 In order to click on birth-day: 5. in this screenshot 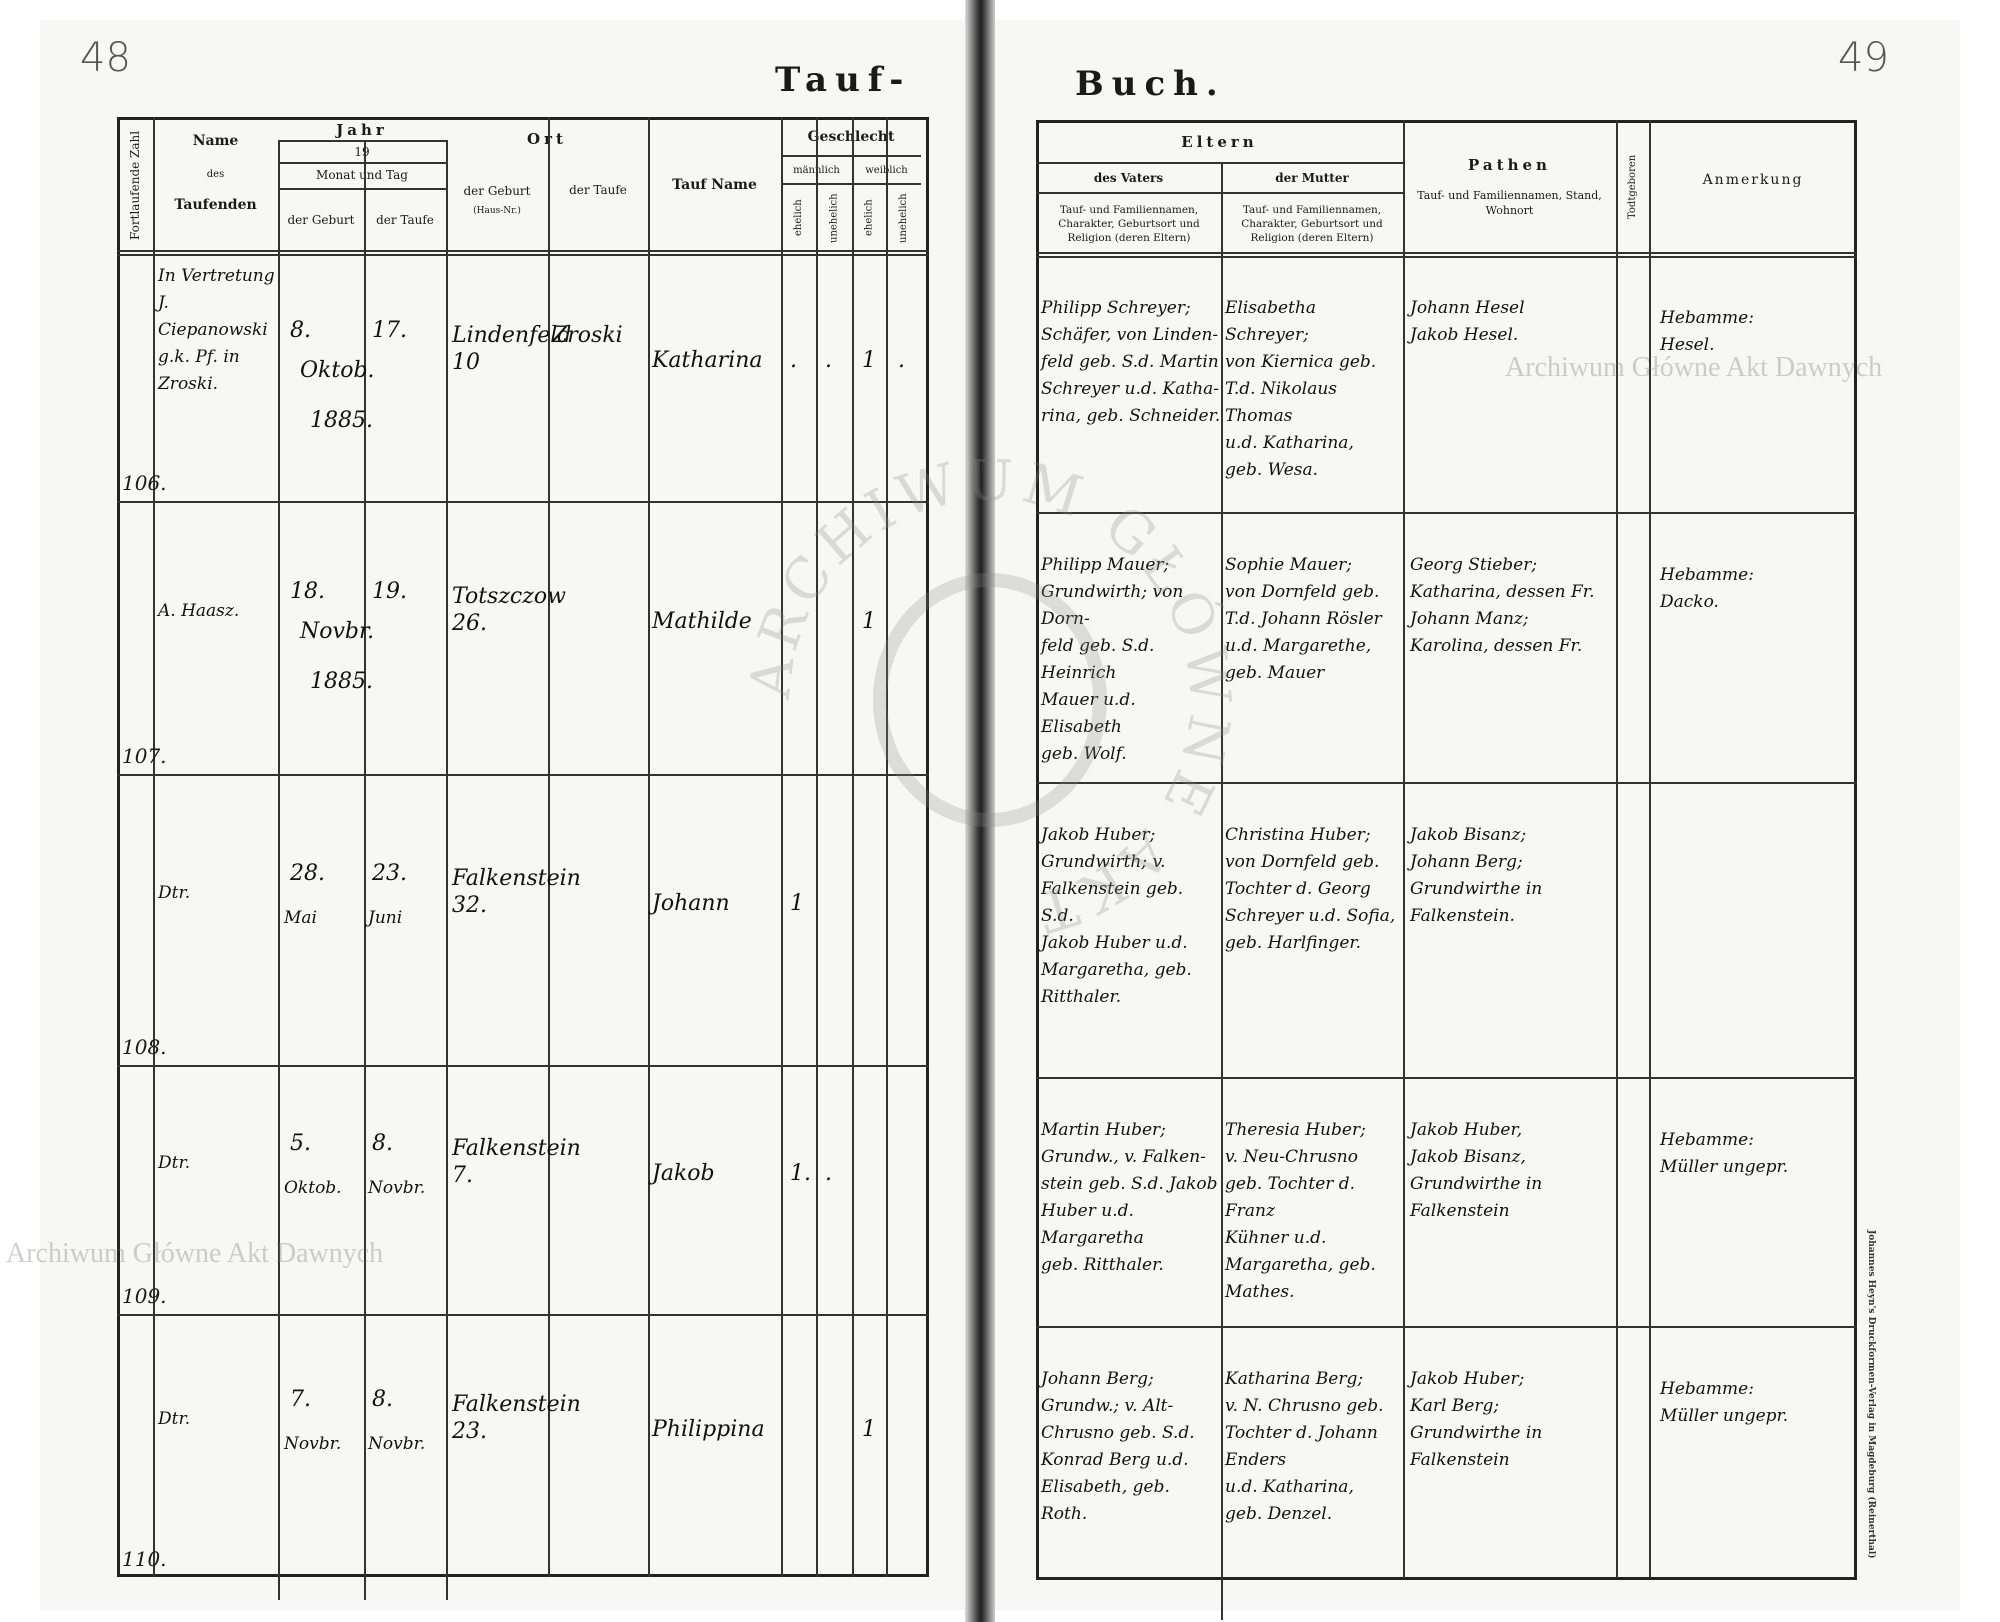, I will do `click(300, 1143)`.